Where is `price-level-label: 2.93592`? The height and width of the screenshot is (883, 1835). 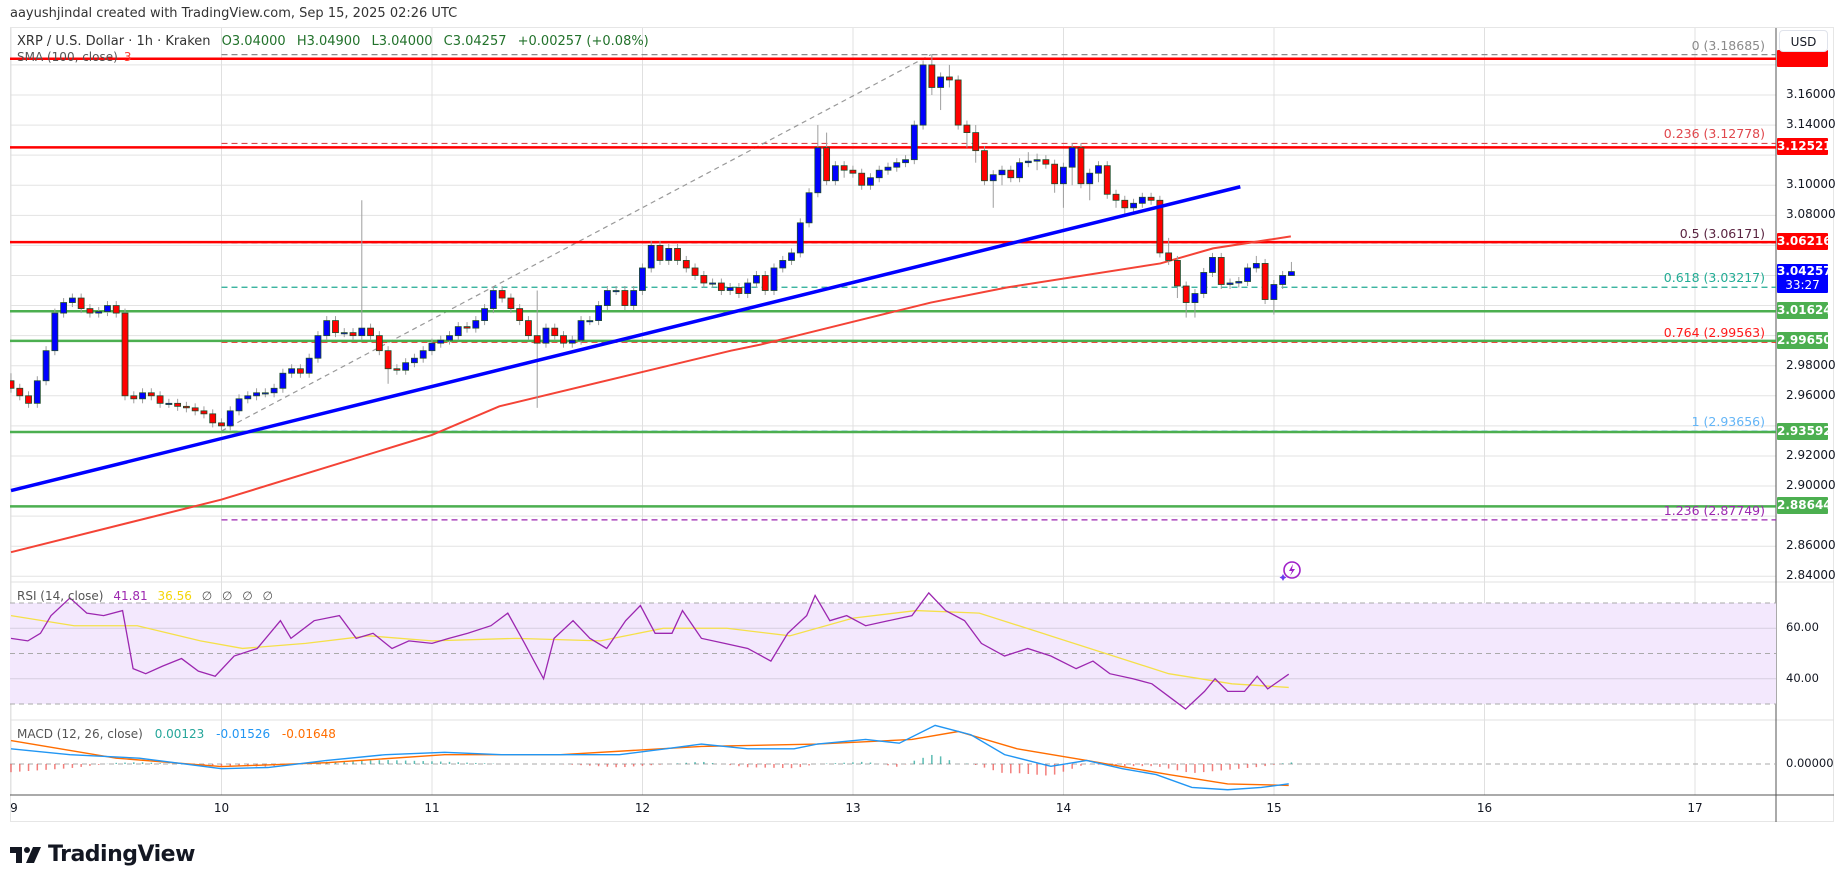 price-level-label: 2.93592 is located at coordinates (1804, 432).